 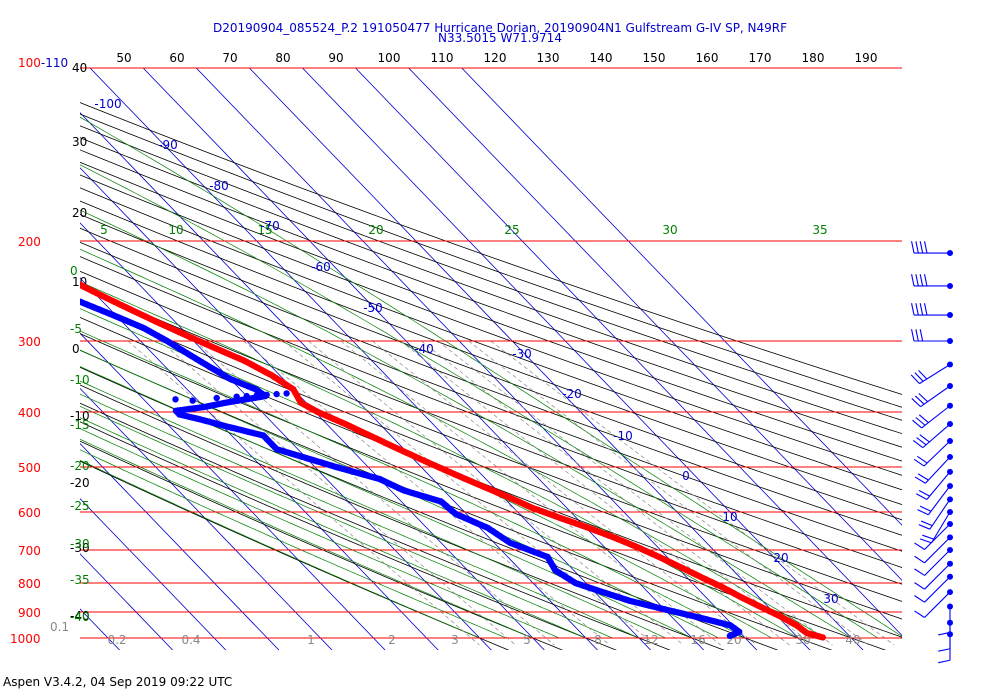 I want to click on mixing-ratio-label: 3, so click(x=455, y=640).